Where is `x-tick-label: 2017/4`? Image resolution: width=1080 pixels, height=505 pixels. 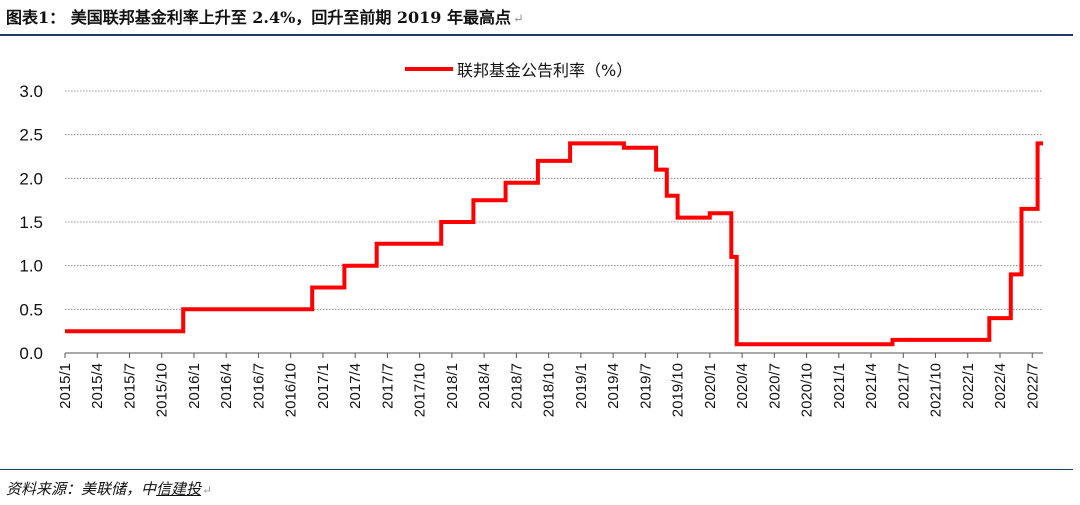 x-tick-label: 2017/4 is located at coordinates (355, 386).